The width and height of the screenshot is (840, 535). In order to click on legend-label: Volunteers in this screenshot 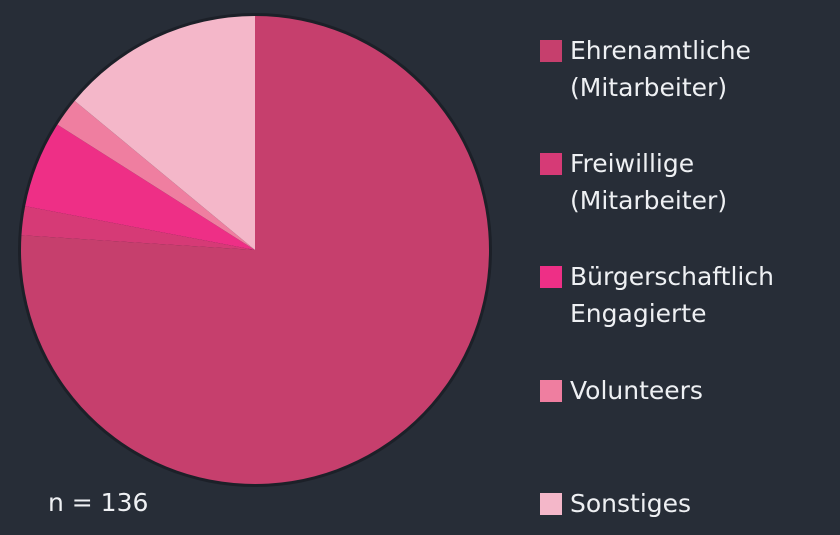, I will do `click(636, 390)`.